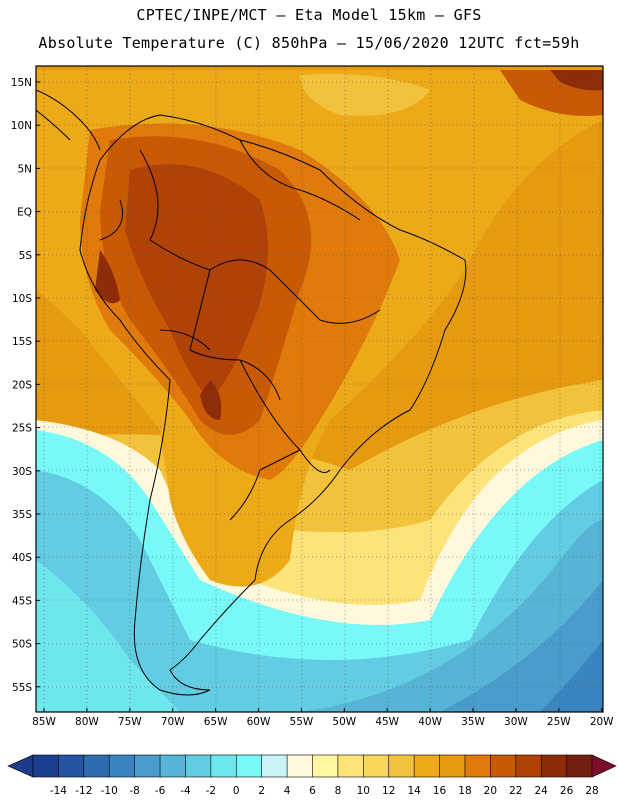 The image size is (618, 800). I want to click on legend-value: 0, so click(236, 791).